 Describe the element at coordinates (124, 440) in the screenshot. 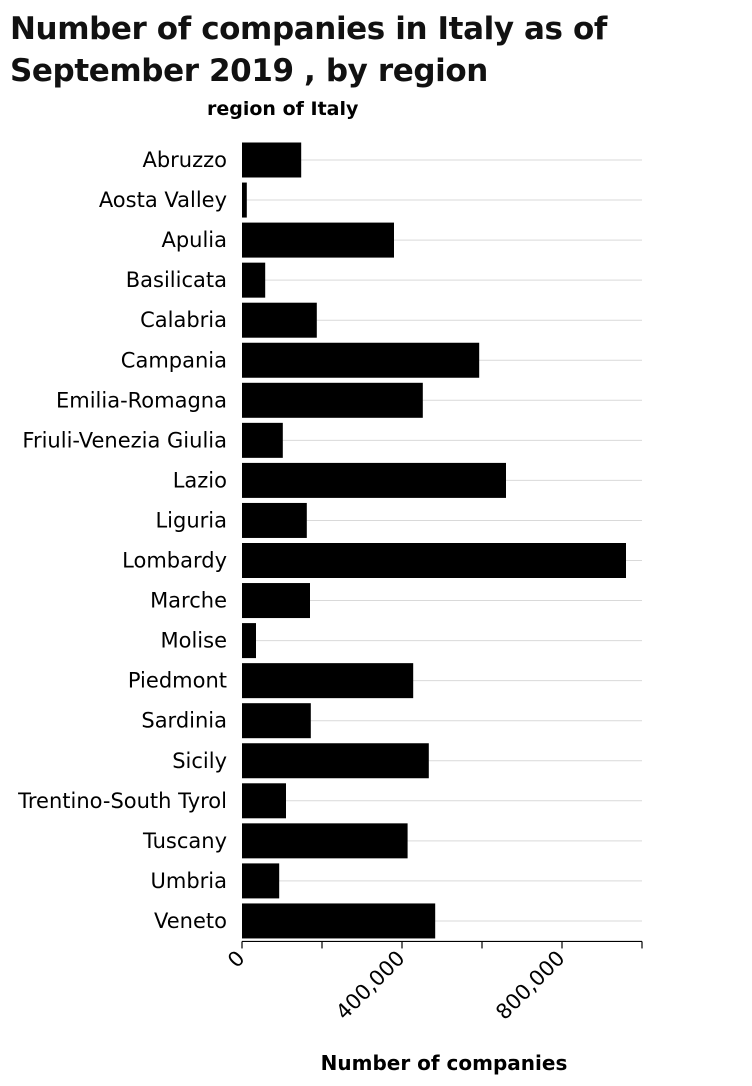

I see `category-label: Friuli-Venezia Giulia` at that location.